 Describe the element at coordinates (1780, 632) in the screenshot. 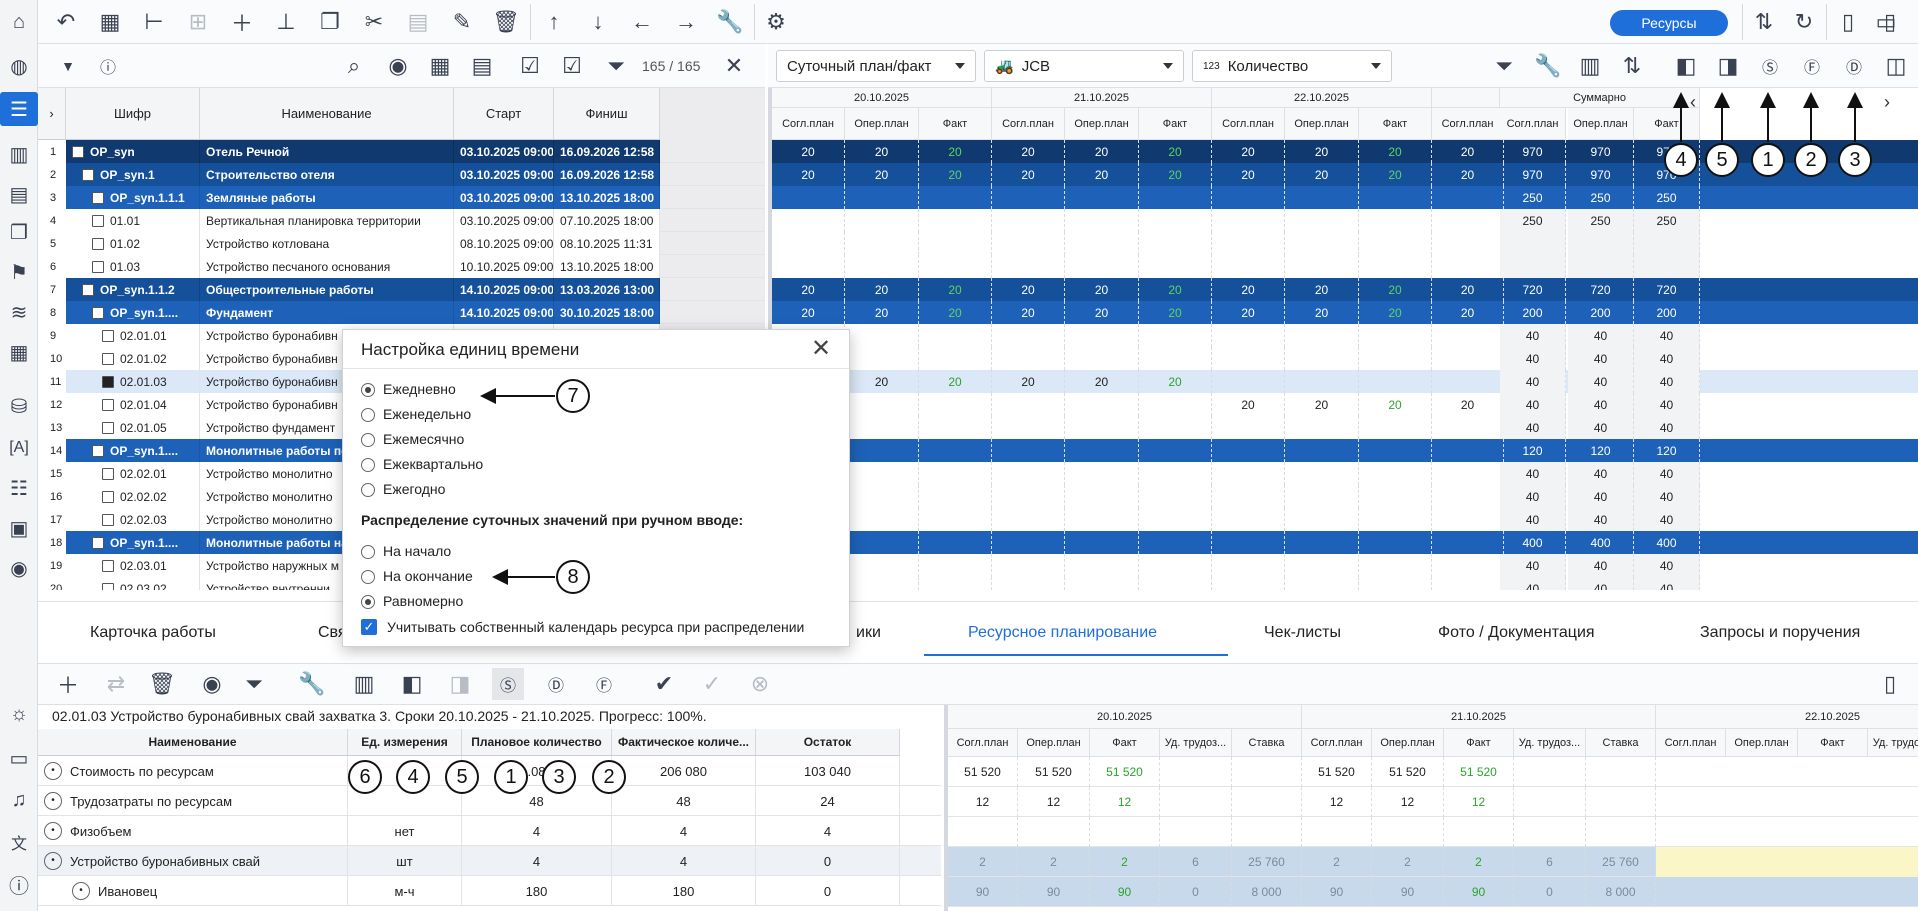

I see `tab-requests: Запросы и поручения` at that location.